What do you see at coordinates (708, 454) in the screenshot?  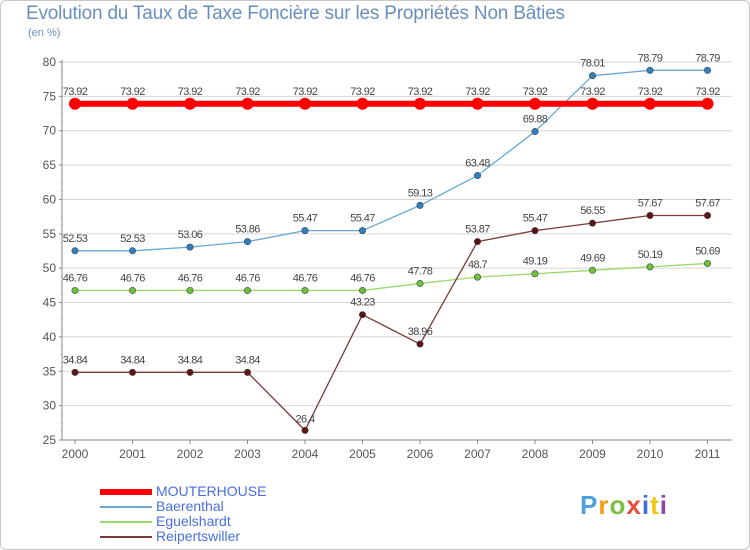 I see `x-tick-label: 2011` at bounding box center [708, 454].